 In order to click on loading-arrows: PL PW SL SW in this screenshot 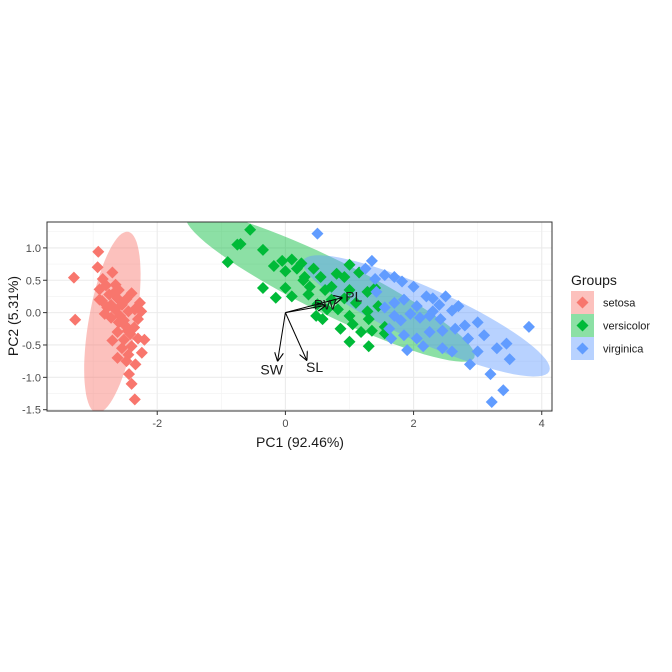, I will do `click(311, 333)`.